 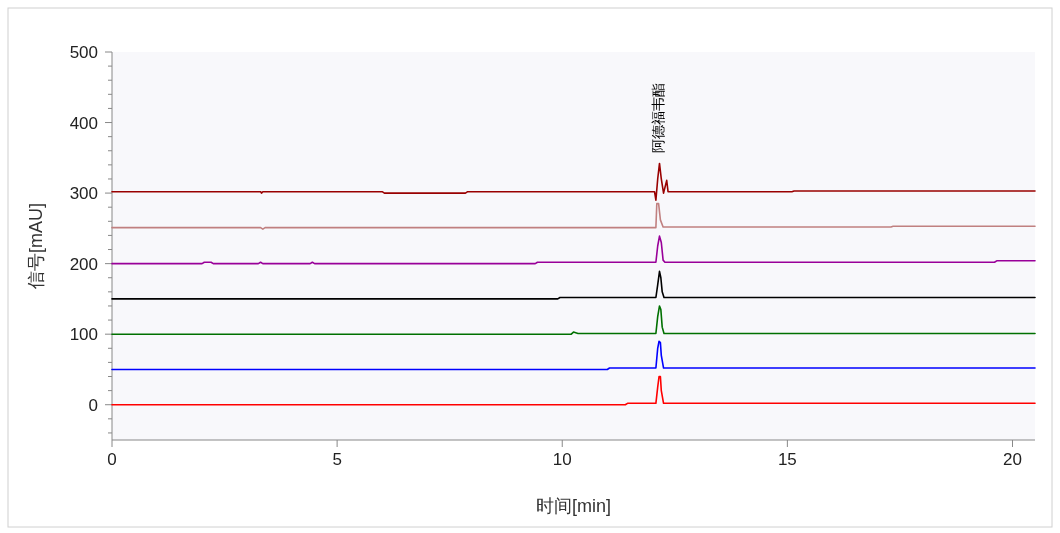 I want to click on y-tick-label: 300, so click(x=83, y=194).